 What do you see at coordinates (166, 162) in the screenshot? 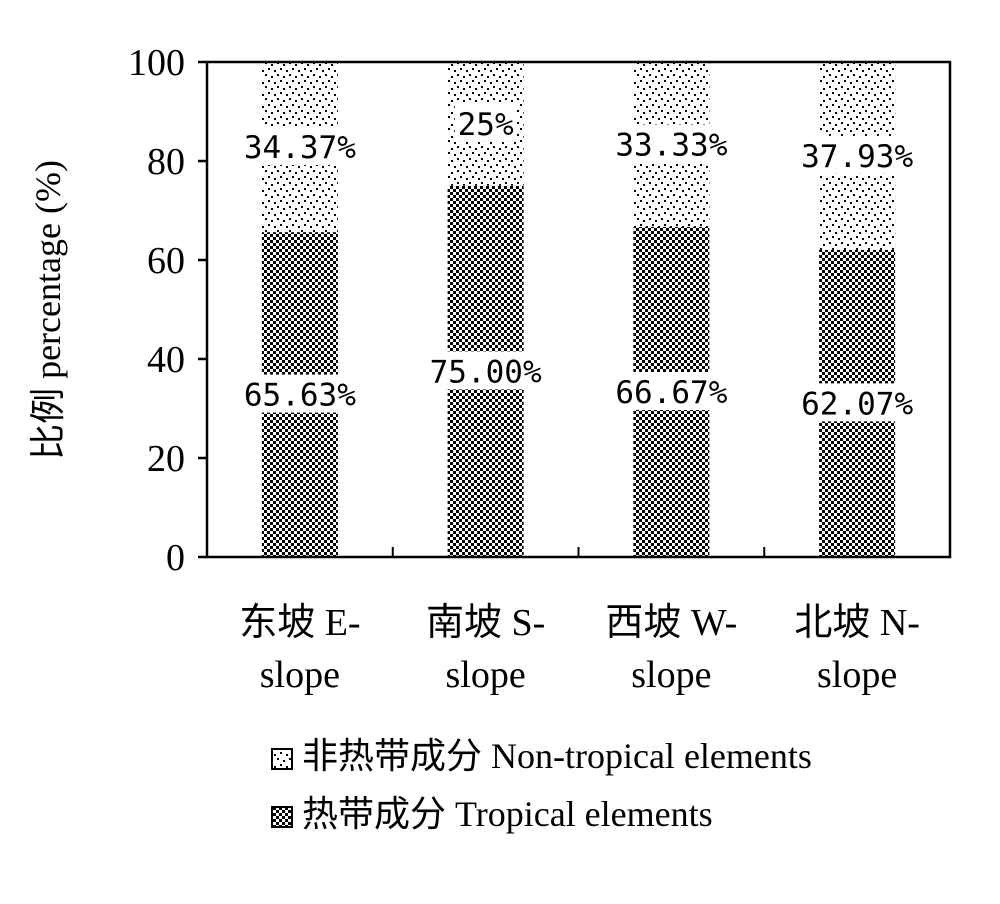
I see `y-tick-label-80: 80` at bounding box center [166, 162].